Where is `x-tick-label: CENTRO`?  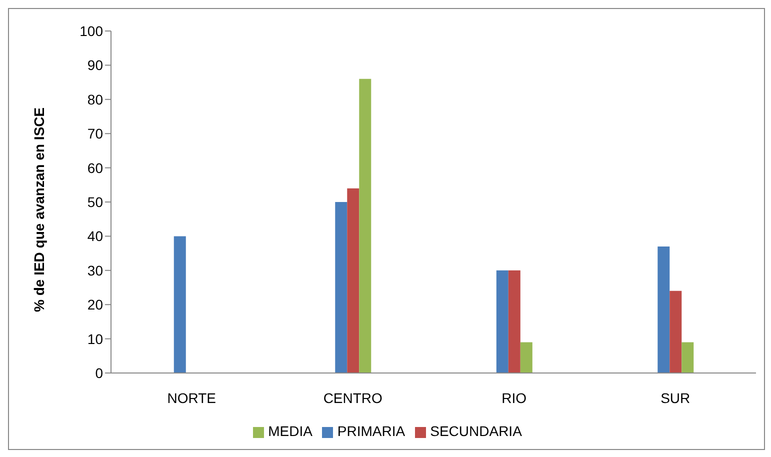 x-tick-label: CENTRO is located at coordinates (353, 398).